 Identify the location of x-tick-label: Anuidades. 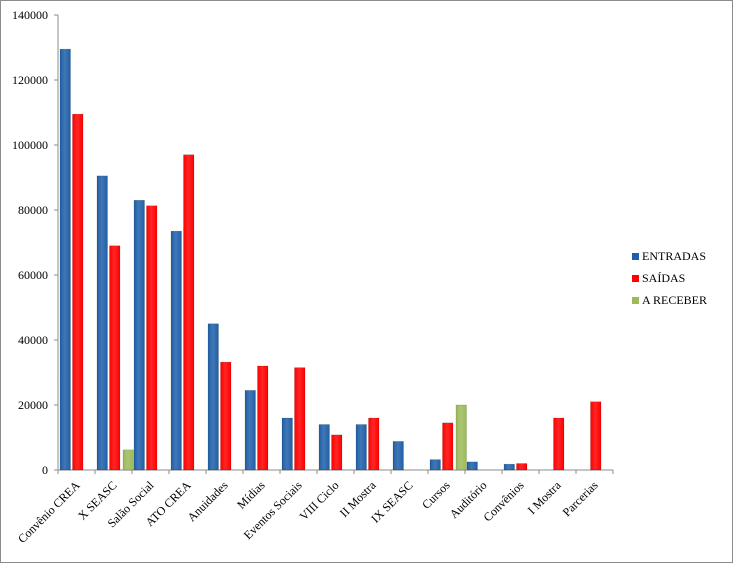
(207, 501).